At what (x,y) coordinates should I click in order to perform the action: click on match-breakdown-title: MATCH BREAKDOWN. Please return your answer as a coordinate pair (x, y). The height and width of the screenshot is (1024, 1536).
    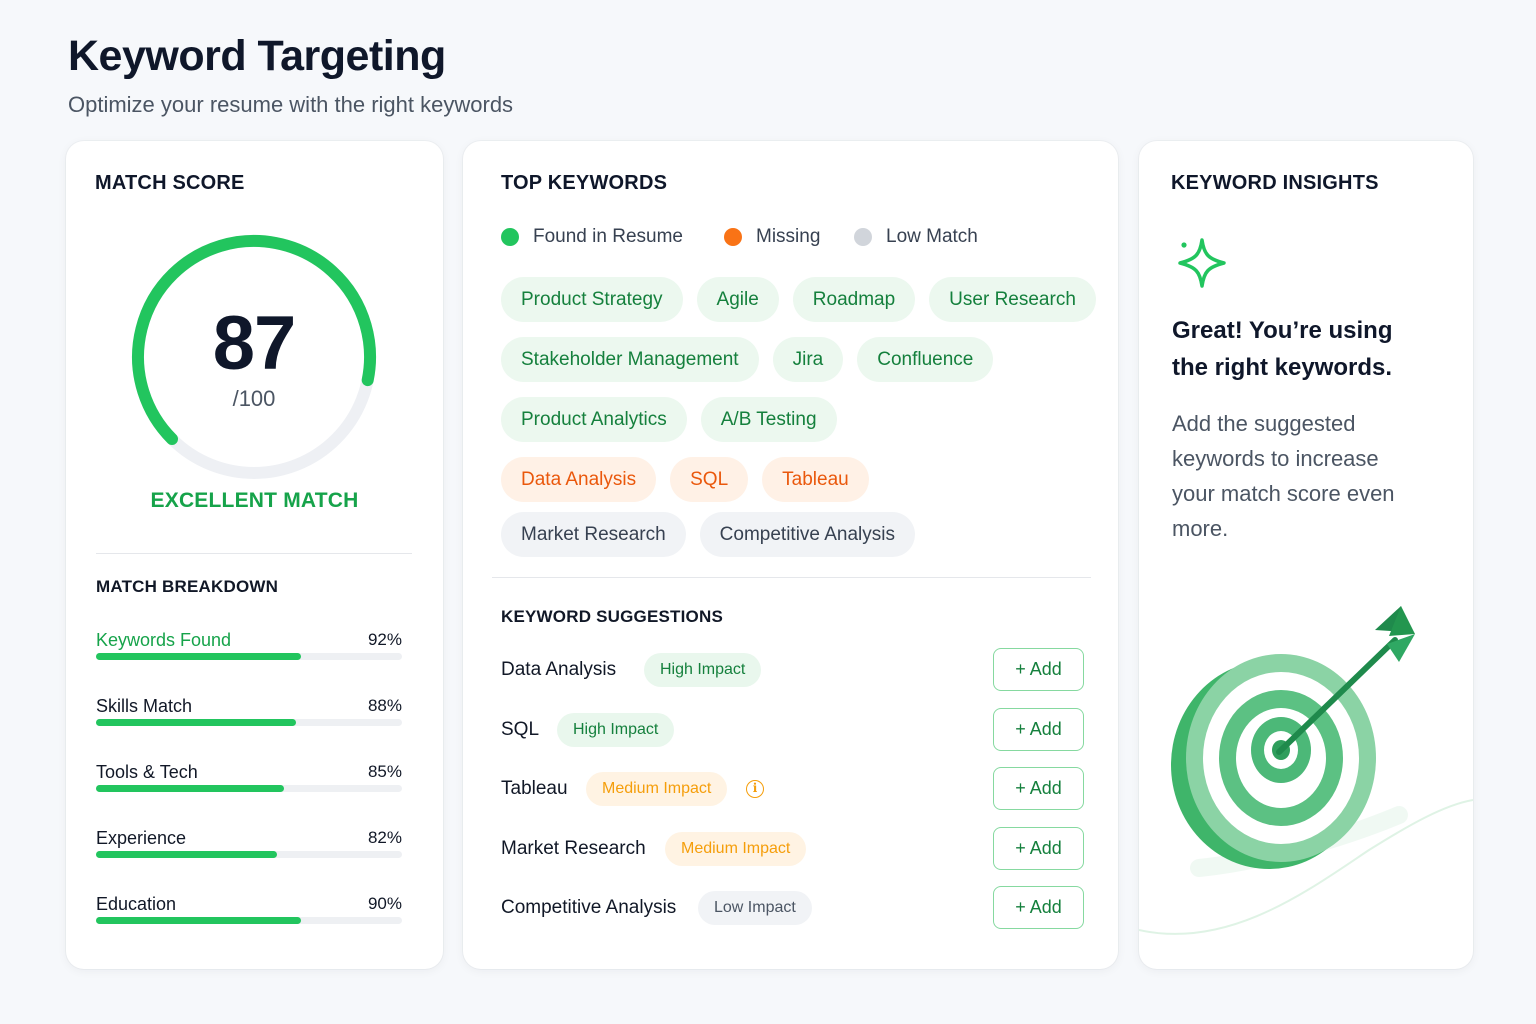
    Looking at the image, I should click on (187, 586).